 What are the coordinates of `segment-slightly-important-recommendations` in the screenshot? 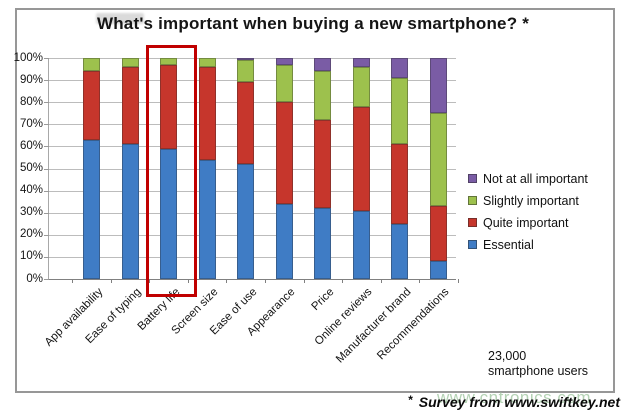 It's located at (438, 160).